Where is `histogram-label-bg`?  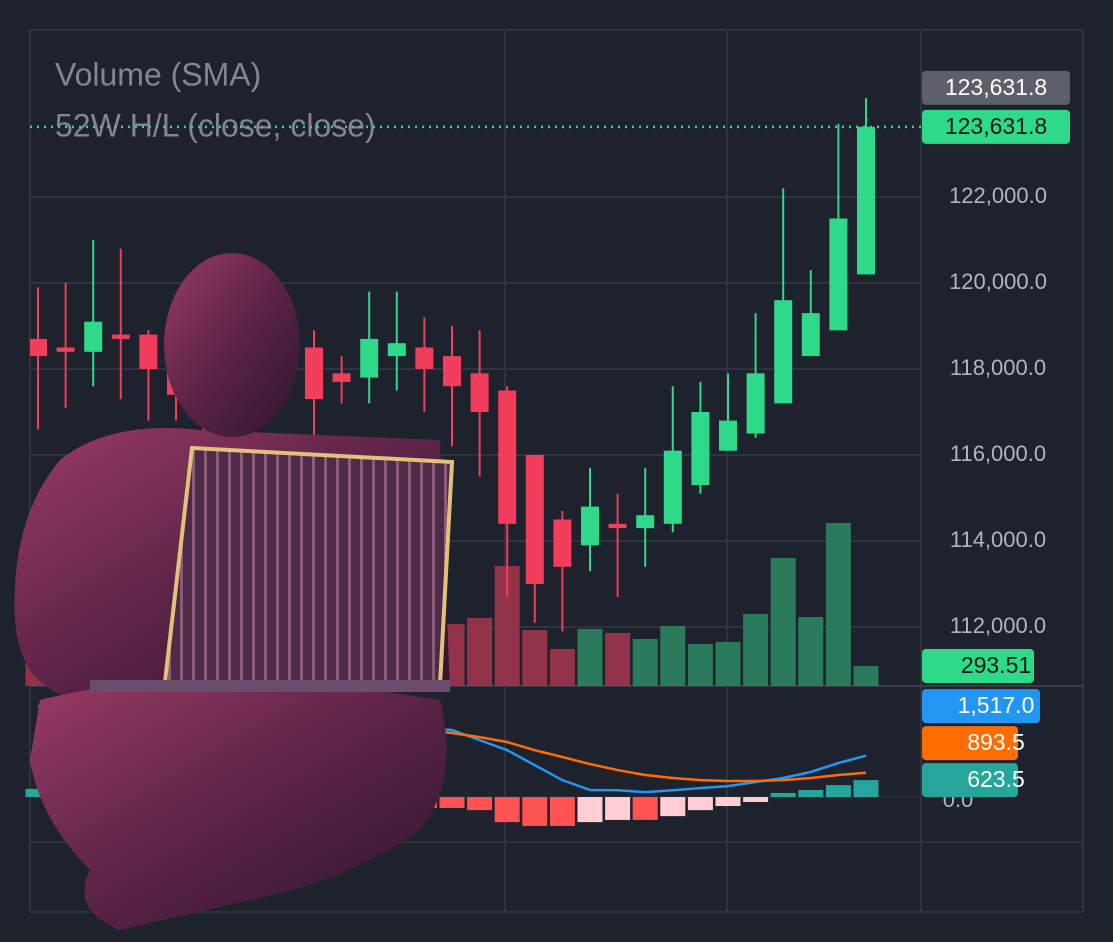
histogram-label-bg is located at coordinates (970, 780).